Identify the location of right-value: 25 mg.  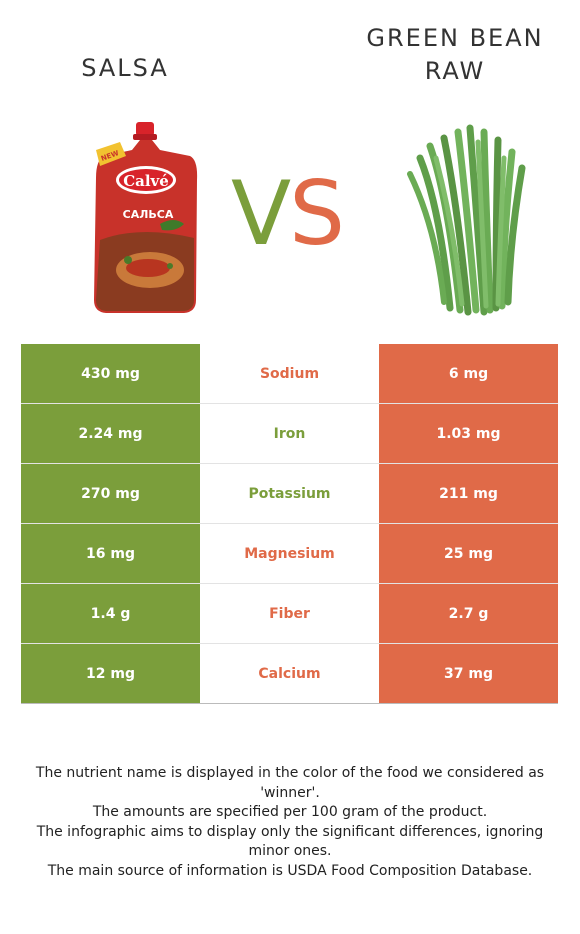
(468, 553).